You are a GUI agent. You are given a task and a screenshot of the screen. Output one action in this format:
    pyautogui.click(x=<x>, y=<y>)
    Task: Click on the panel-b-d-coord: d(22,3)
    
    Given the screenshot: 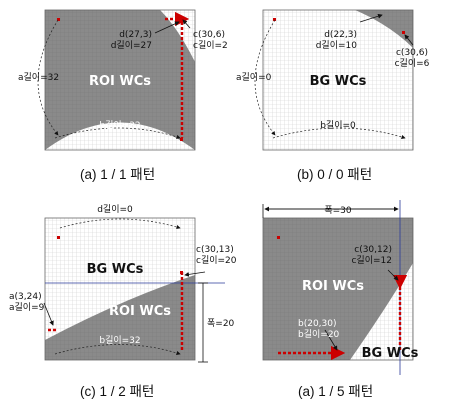 What is the action you would take?
    pyautogui.click(x=340, y=35)
    